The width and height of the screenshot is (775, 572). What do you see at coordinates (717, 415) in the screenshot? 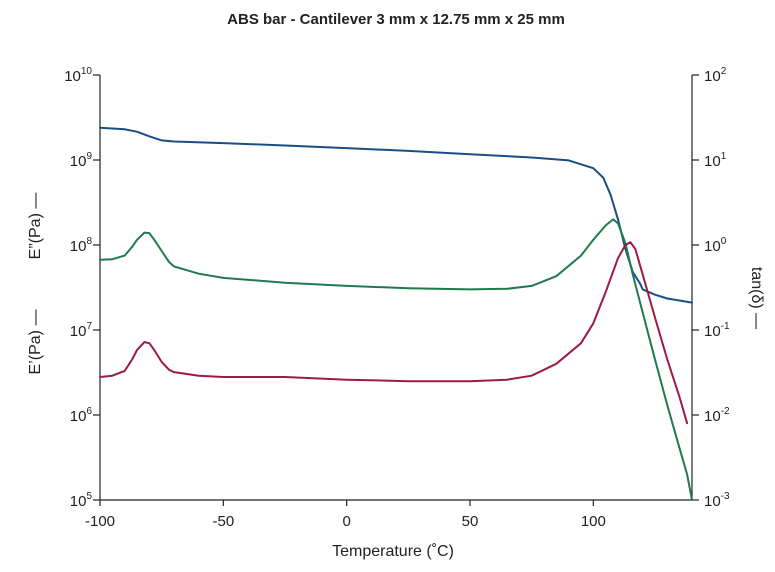
I see `log-tick-label: 10⁻²` at bounding box center [717, 415].